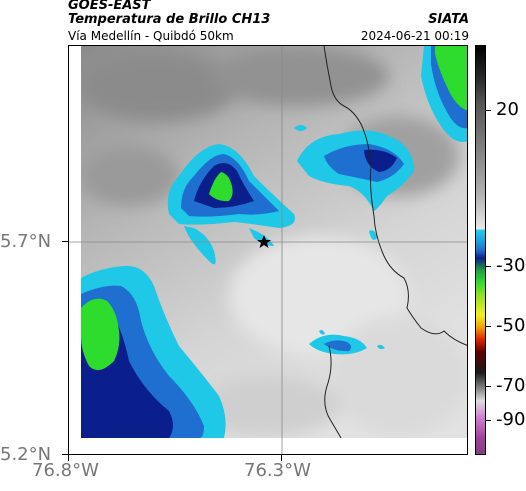 Image resolution: width=526 pixels, height=491 pixels. Describe the element at coordinates (277, 470) in the screenshot. I see `lon-label-76-3: 76.3°W` at that location.